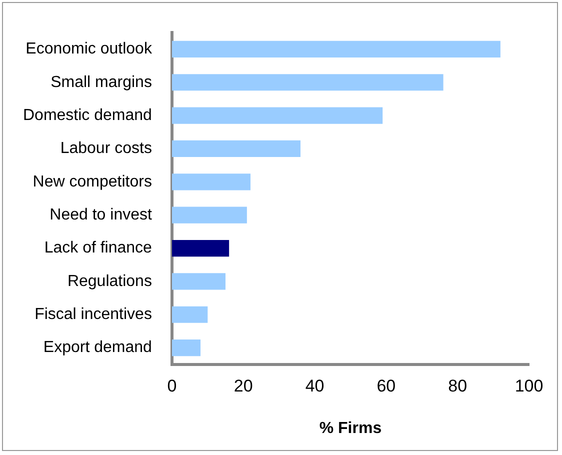  I want to click on y-tick-label: Fiscal incentives, so click(93, 315).